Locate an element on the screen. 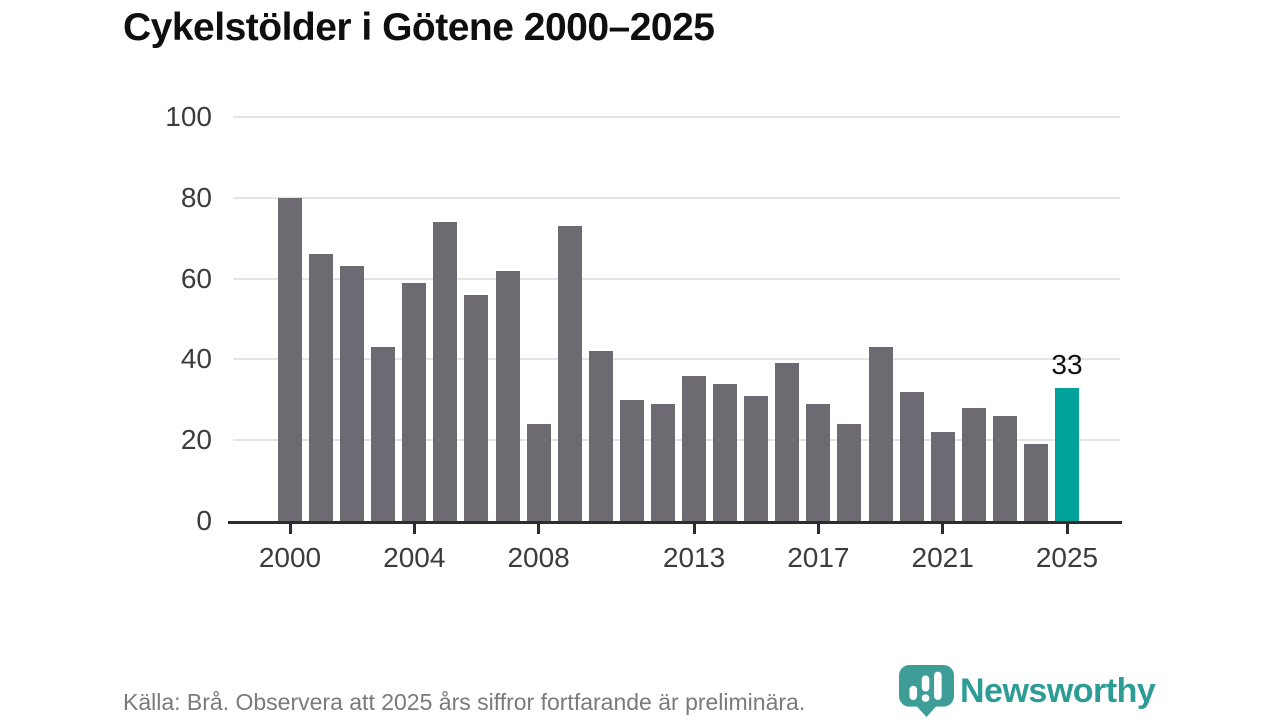  bar-2009 is located at coordinates (569, 373).